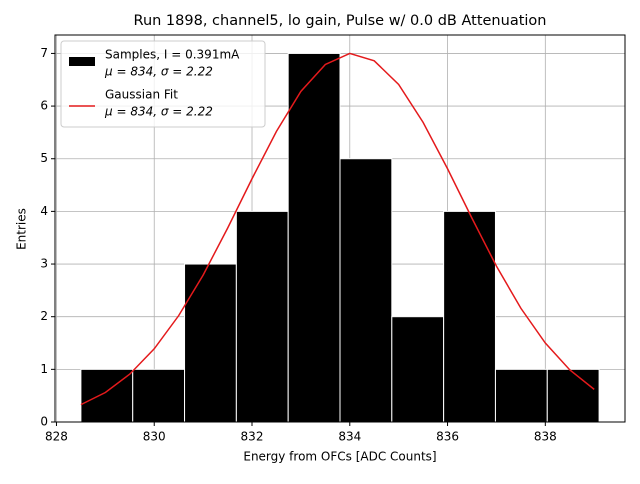  I want to click on x-axis-label: Energy from OFCs [ADC Counts], so click(339, 457).